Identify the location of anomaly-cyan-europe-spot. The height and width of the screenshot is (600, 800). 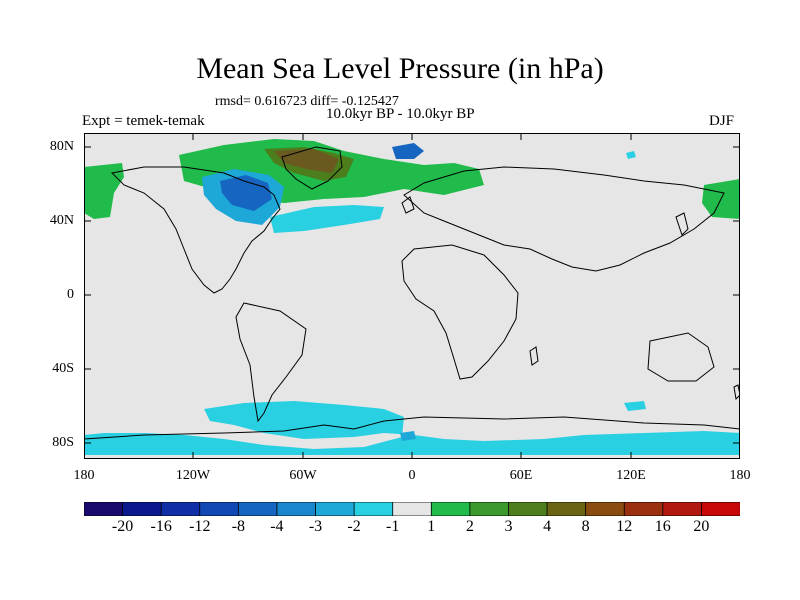
(631, 155).